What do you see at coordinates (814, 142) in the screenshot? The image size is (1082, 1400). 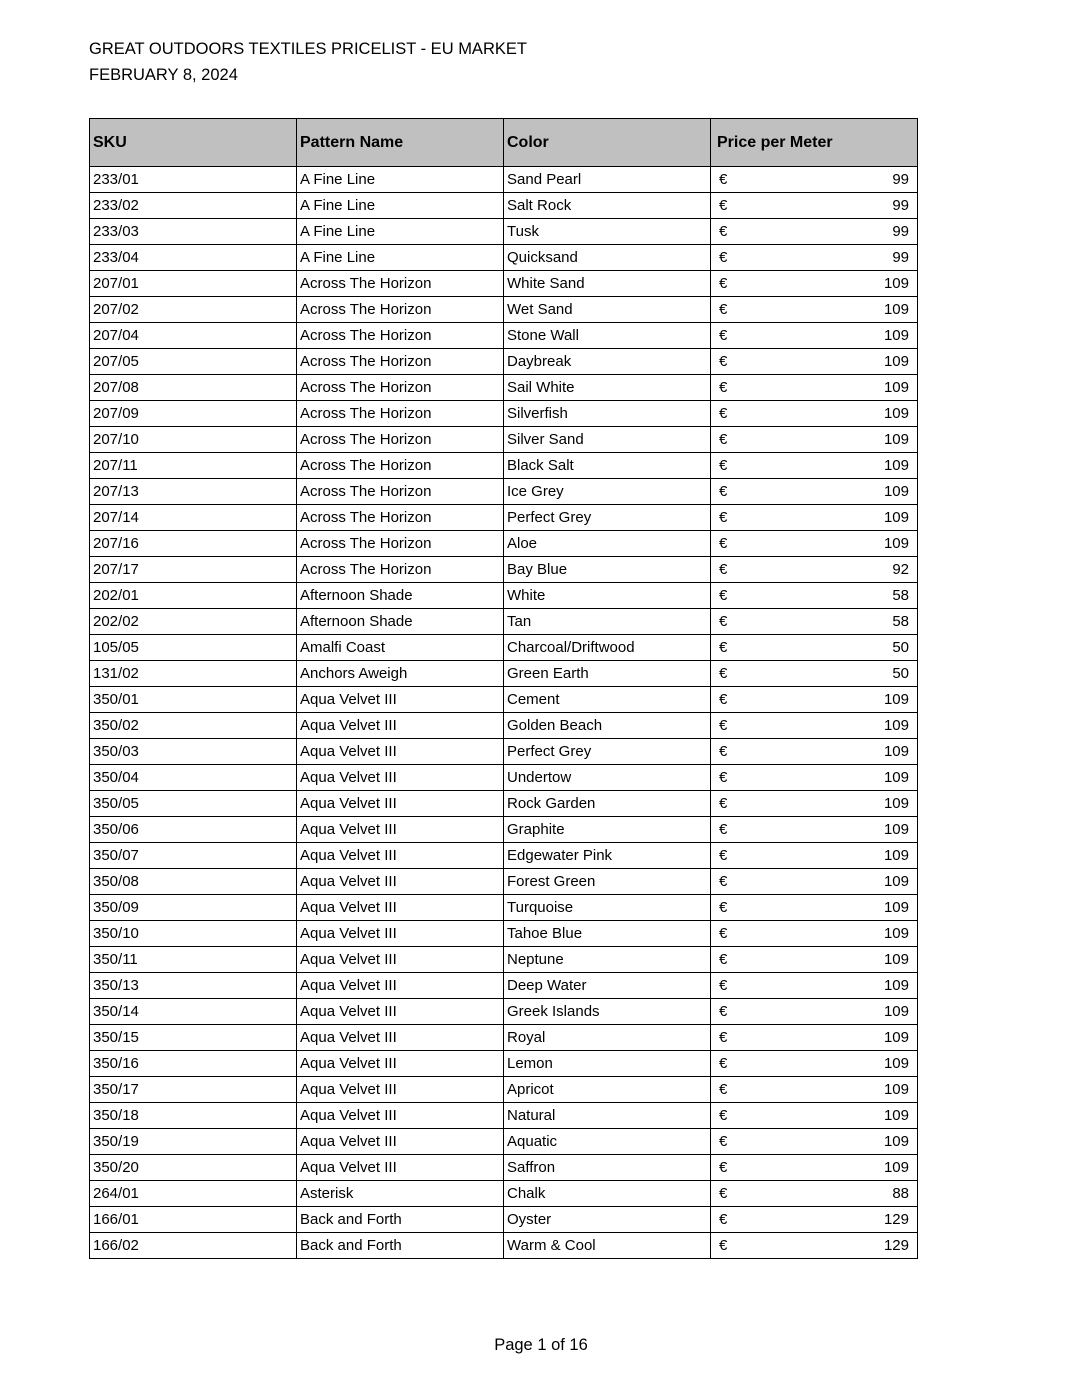 I see `column-header-price: Price per Meter` at bounding box center [814, 142].